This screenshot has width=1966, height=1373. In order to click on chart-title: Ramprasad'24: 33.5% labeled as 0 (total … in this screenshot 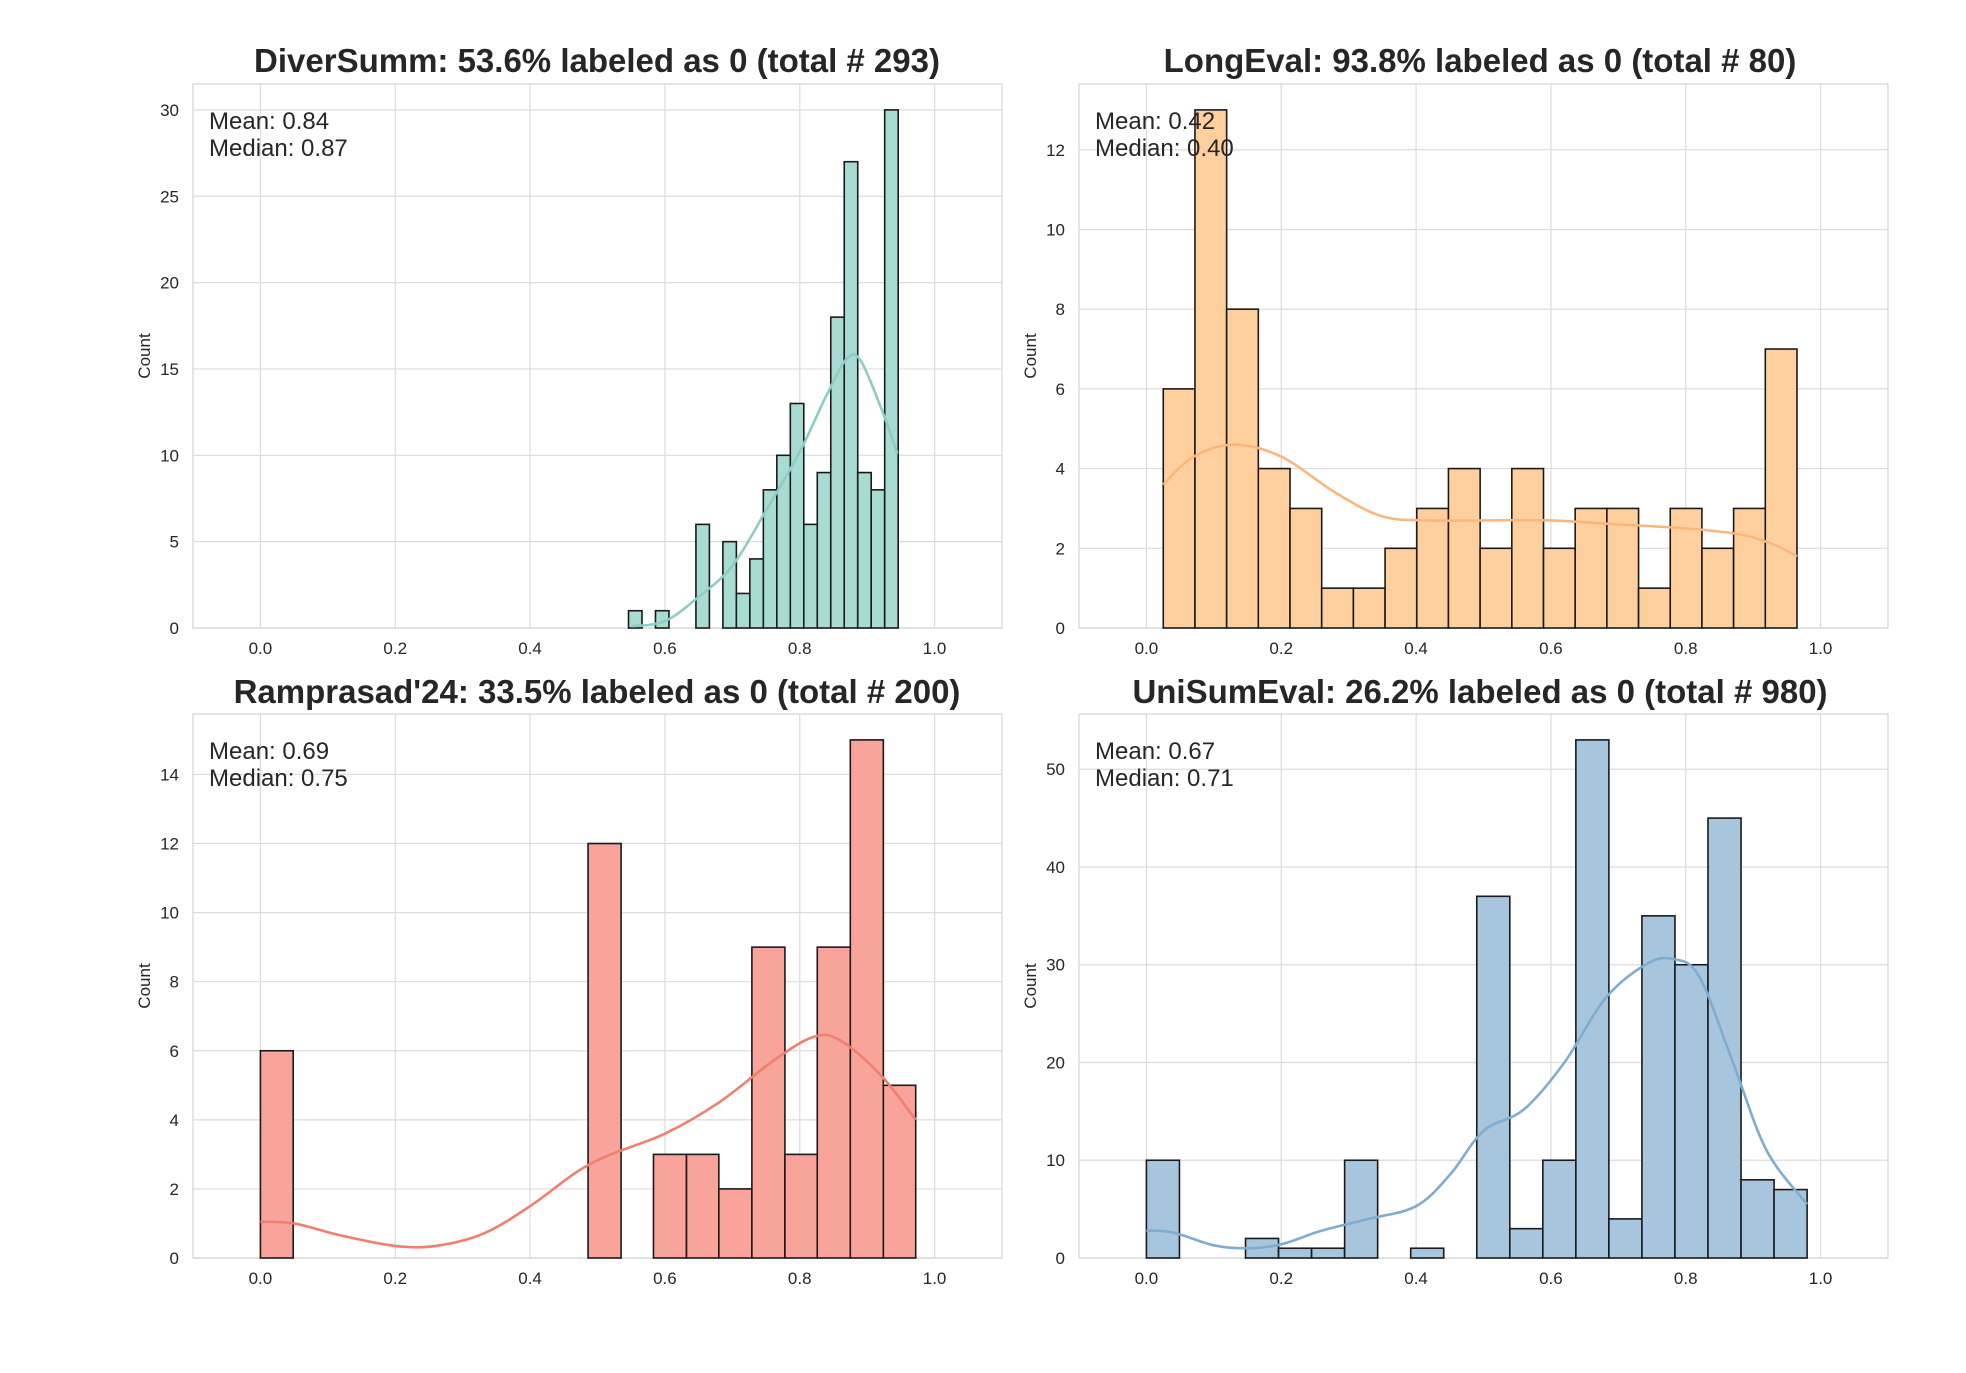, I will do `click(597, 691)`.